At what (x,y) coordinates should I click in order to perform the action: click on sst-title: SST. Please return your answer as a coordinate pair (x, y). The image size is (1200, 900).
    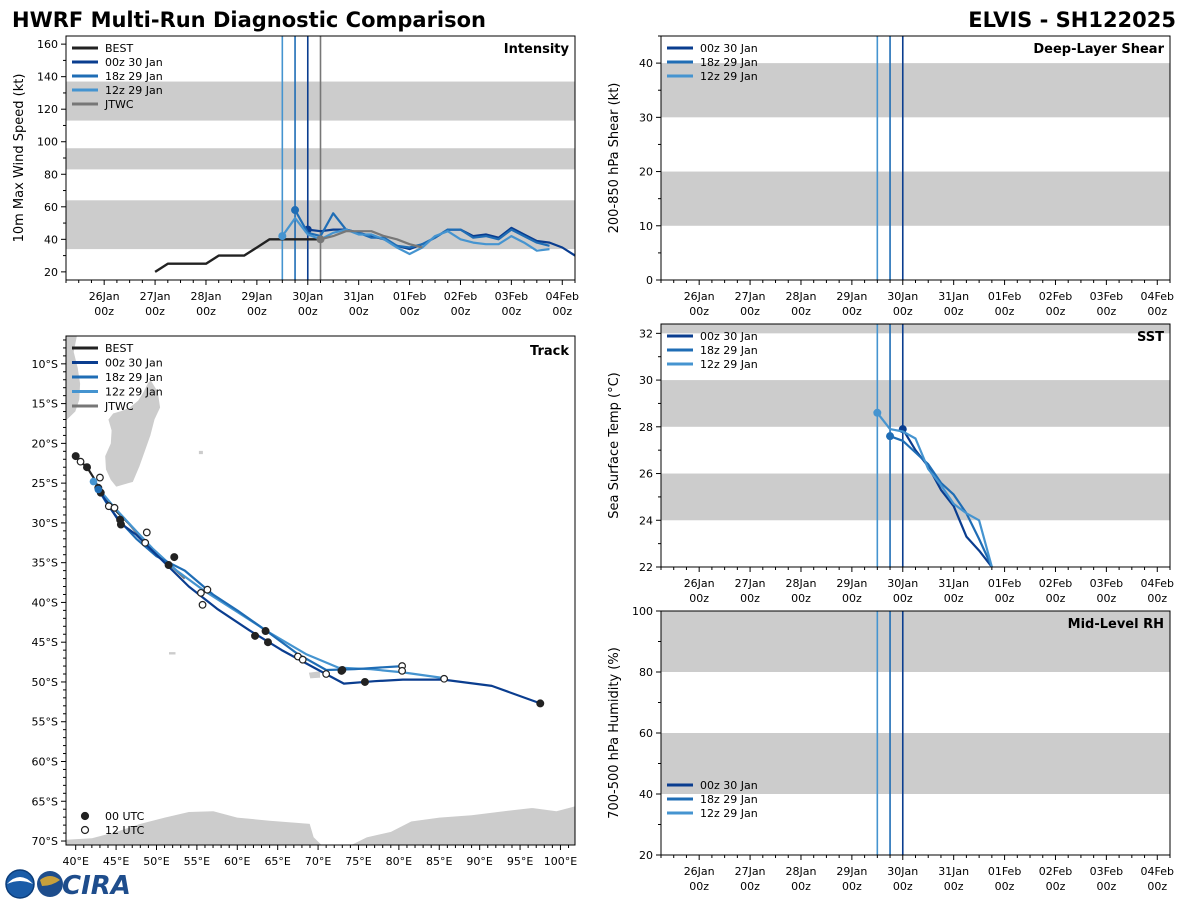
    Looking at the image, I should click on (1150, 337).